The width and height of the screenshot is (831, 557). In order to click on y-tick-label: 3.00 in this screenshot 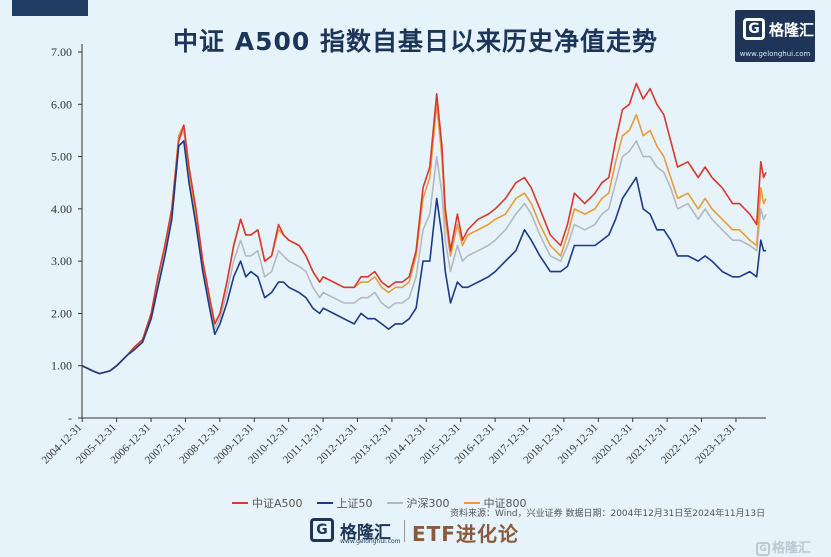, I will do `click(61, 261)`.